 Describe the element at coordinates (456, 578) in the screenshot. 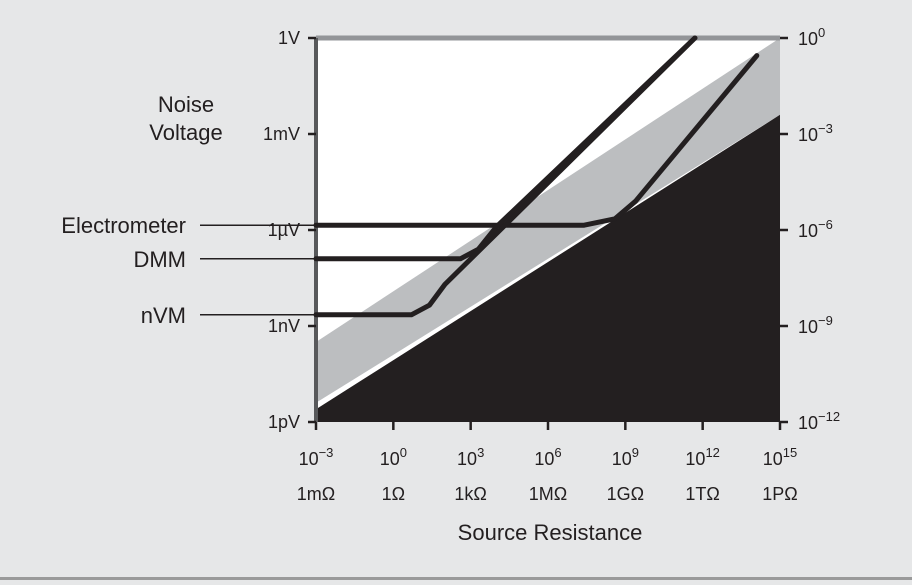

I see `bottom-rule` at that location.